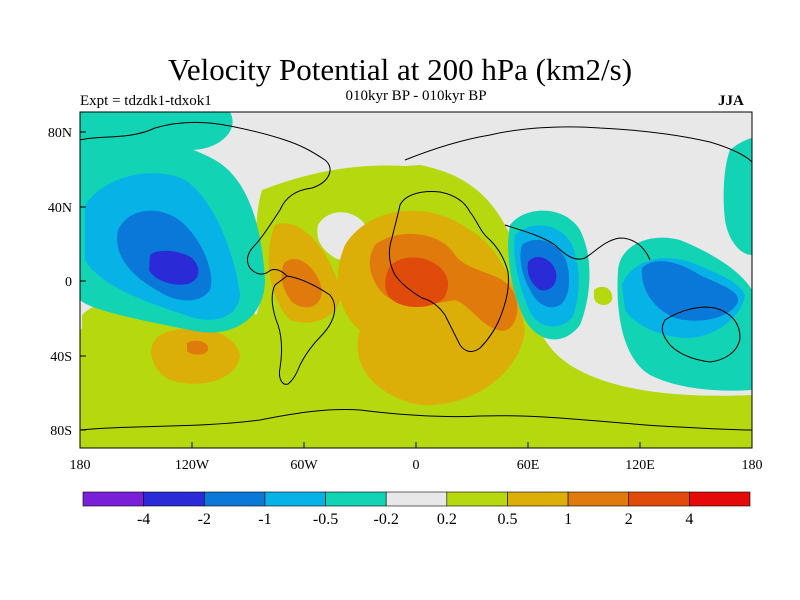  Describe the element at coordinates (447, 519) in the screenshot. I see `colorbar-label: 0.2` at that location.